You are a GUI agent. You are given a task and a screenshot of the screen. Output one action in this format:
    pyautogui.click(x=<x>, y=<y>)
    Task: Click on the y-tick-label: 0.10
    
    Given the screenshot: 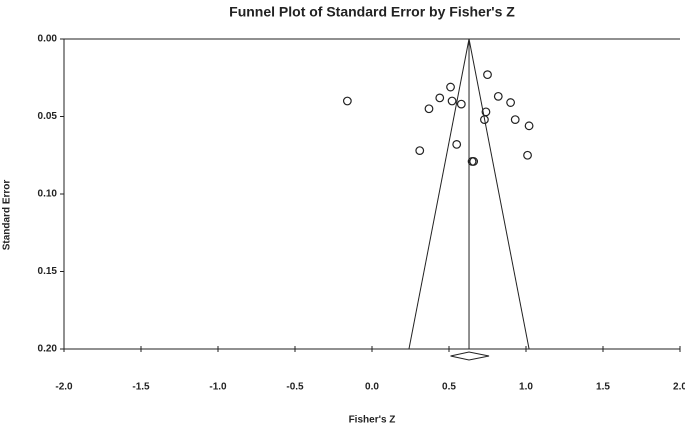 What is the action you would take?
    pyautogui.click(x=48, y=194)
    